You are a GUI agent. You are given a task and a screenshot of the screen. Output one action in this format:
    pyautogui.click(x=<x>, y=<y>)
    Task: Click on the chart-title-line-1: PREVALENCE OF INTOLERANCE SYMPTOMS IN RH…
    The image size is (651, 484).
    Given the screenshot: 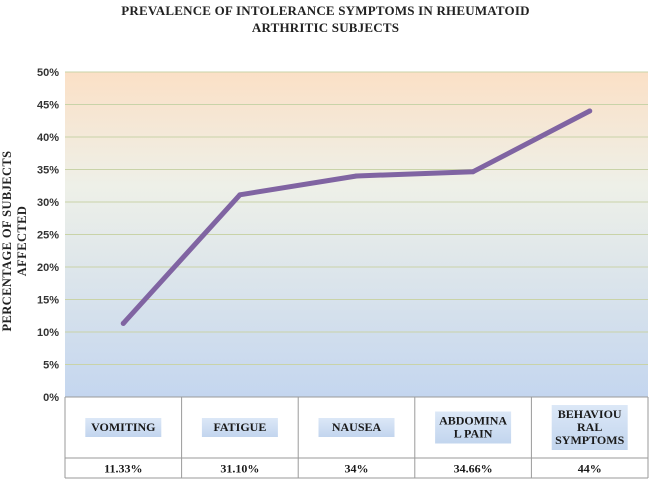 What is the action you would take?
    pyautogui.click(x=325, y=10)
    